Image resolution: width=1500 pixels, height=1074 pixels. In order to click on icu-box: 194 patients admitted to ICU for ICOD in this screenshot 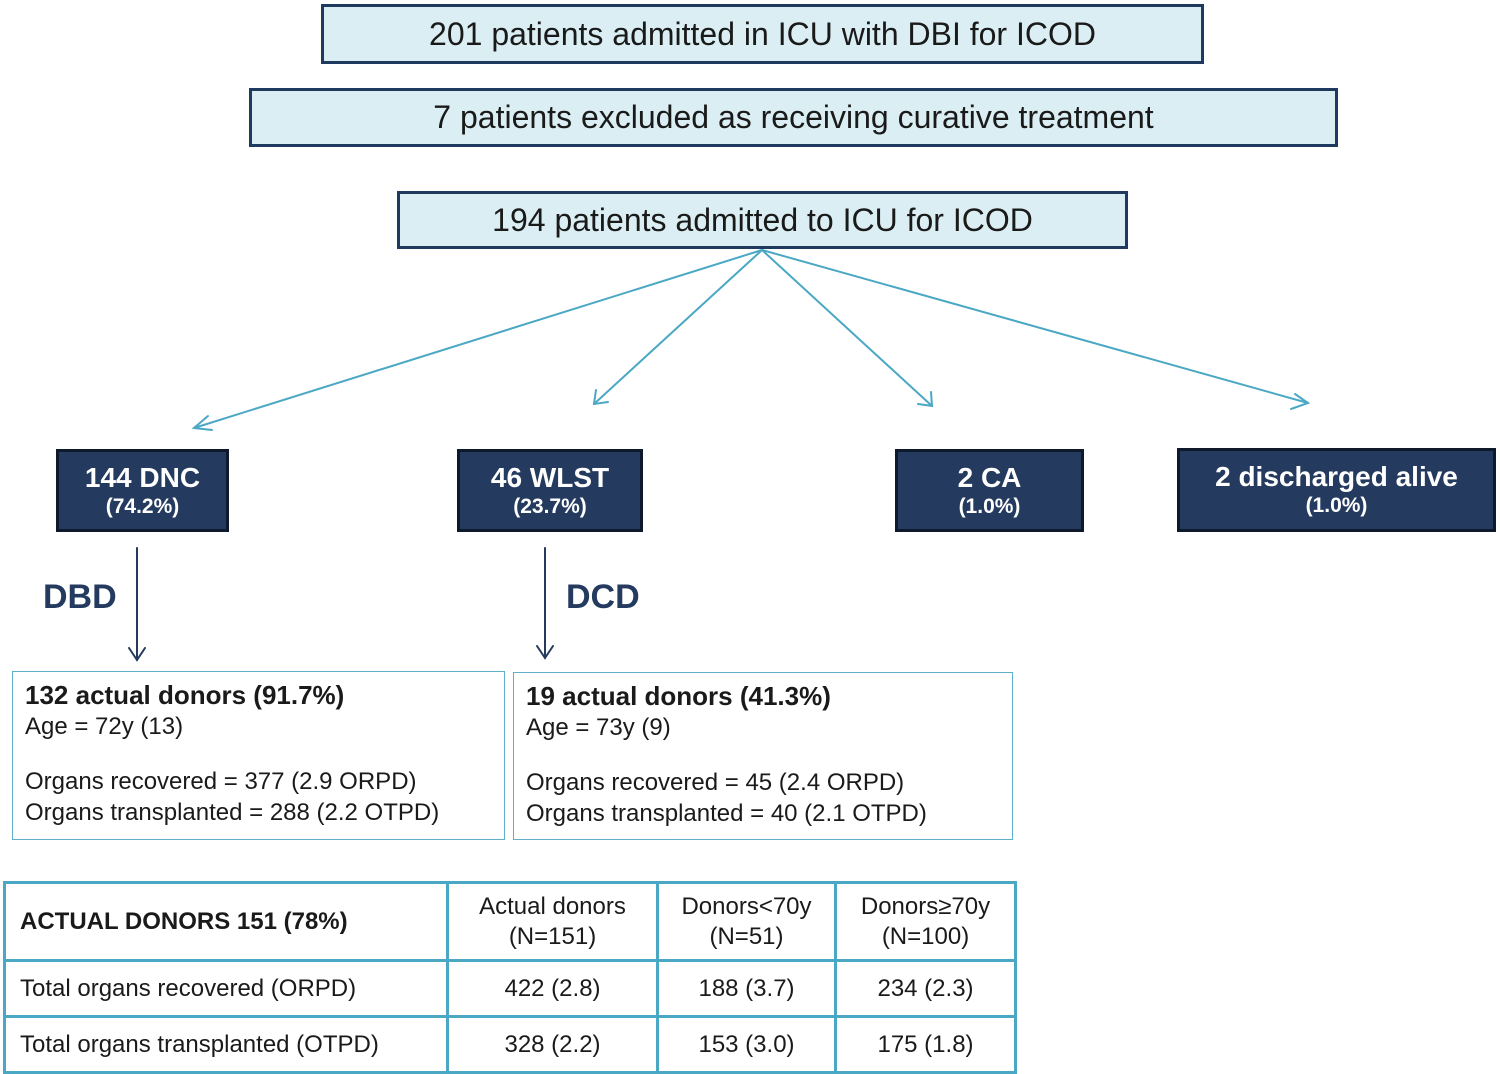, I will do `click(762, 220)`.